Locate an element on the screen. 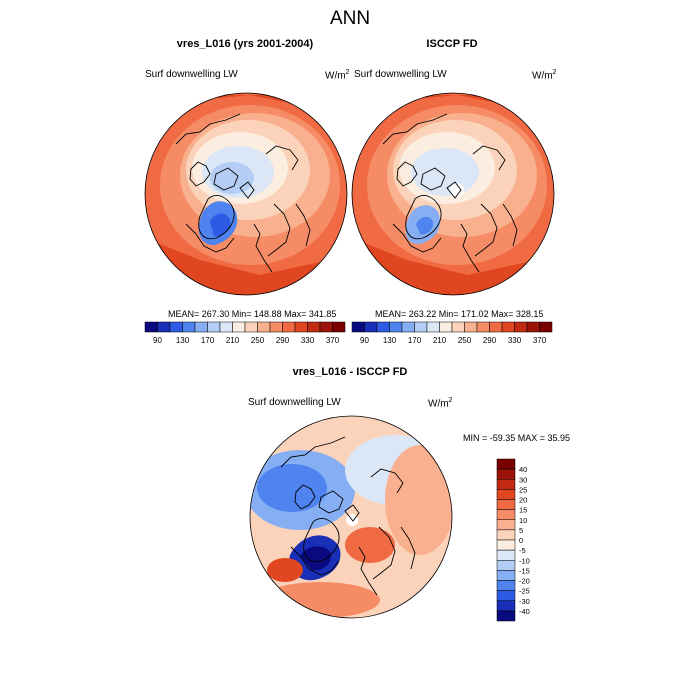 The image size is (700, 700). panel3-units: W/m2 is located at coordinates (440, 403).